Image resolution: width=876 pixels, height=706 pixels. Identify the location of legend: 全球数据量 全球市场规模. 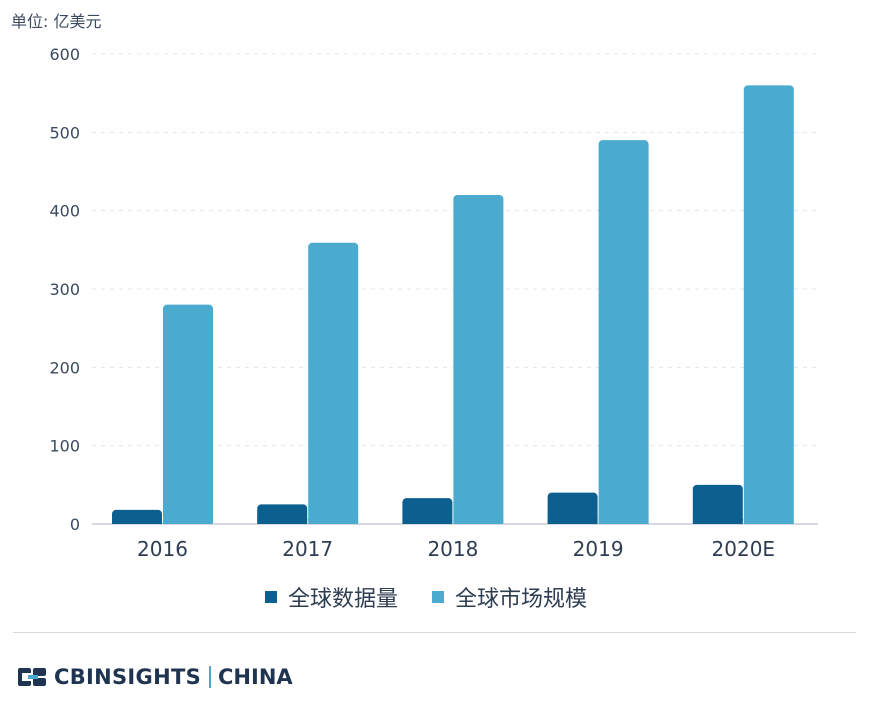
(438, 597).